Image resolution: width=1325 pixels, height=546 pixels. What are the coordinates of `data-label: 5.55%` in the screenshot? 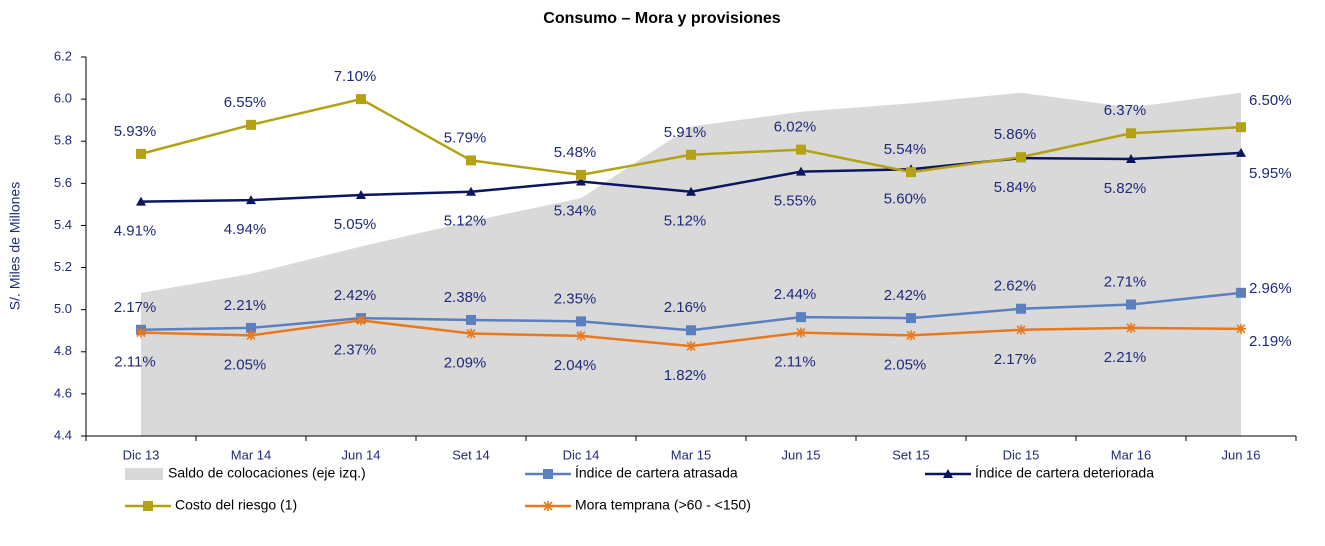 It's located at (795, 201).